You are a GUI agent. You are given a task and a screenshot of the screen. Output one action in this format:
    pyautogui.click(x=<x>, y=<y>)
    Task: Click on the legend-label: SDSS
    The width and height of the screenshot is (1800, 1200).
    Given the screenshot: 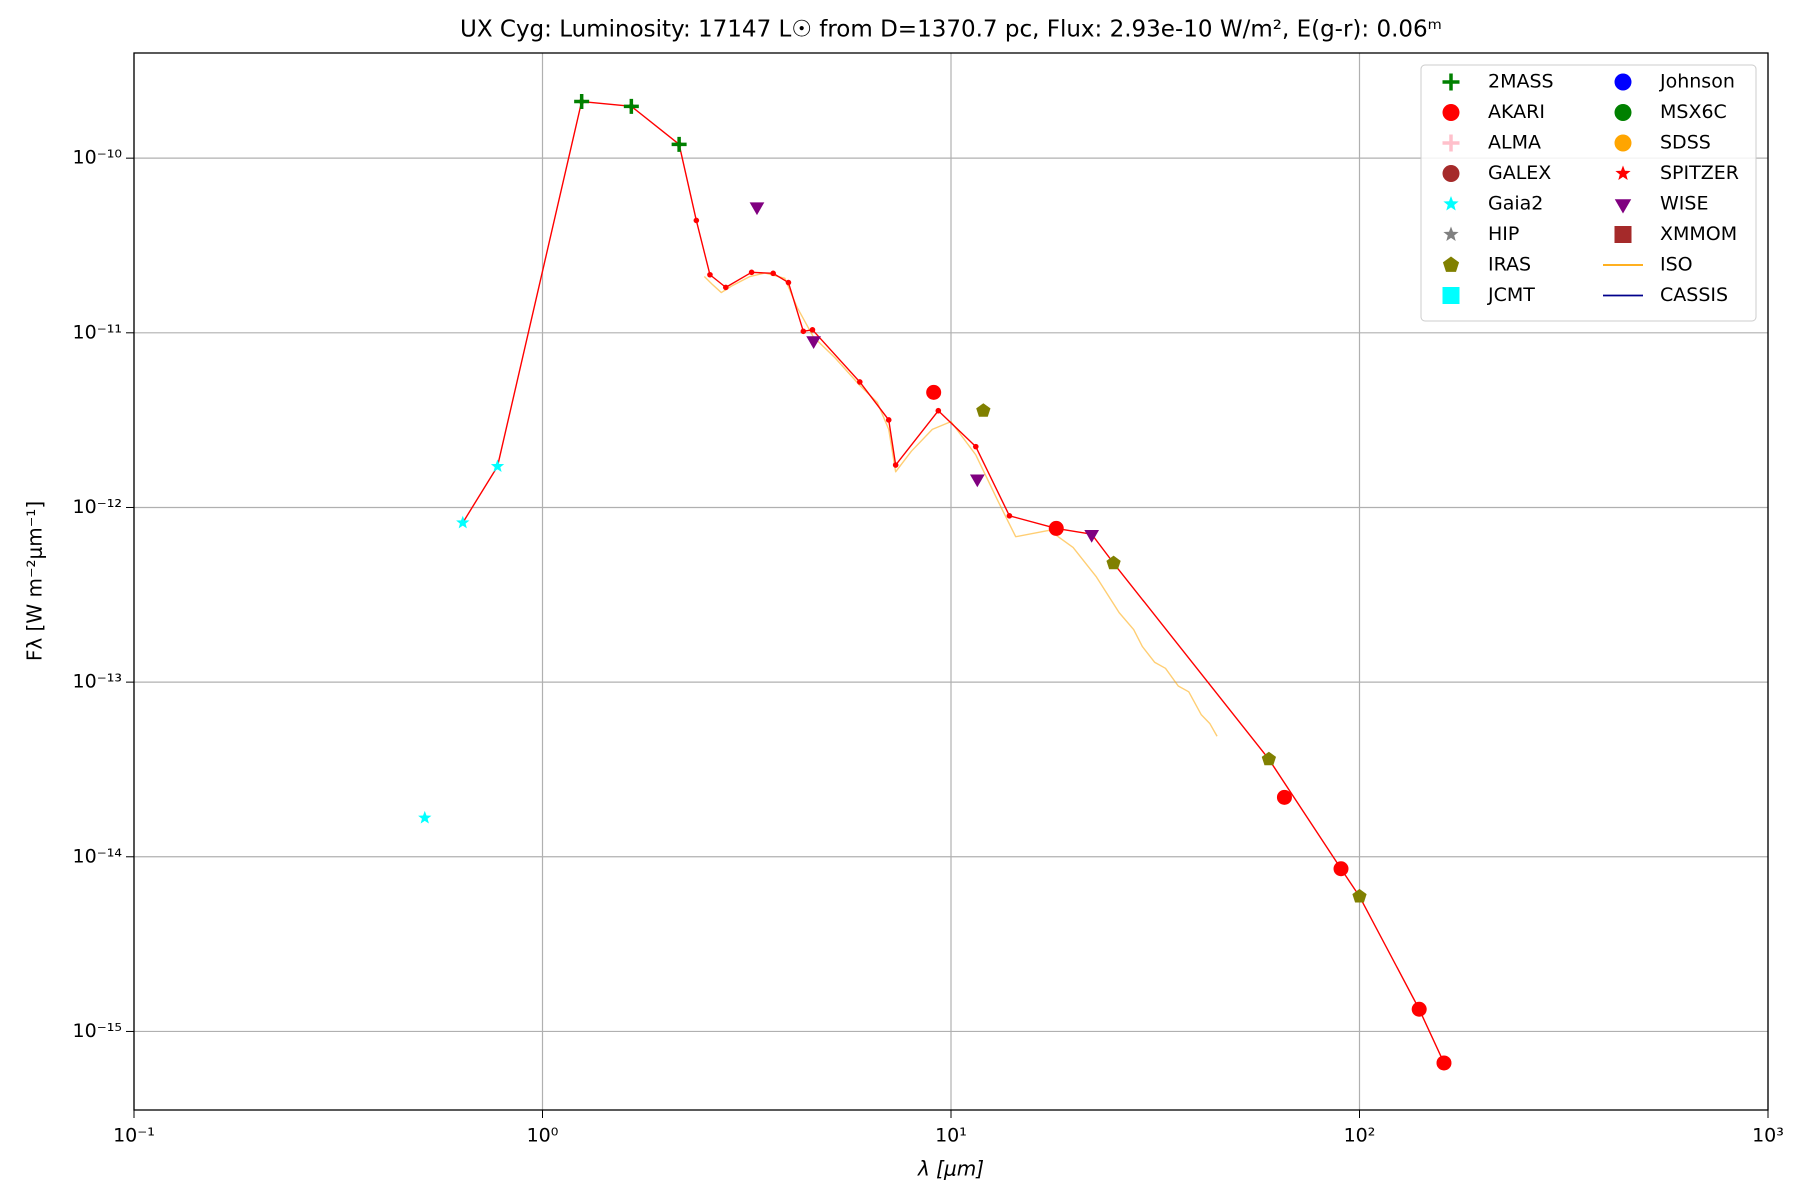 What is the action you would take?
    pyautogui.click(x=1685, y=143)
    